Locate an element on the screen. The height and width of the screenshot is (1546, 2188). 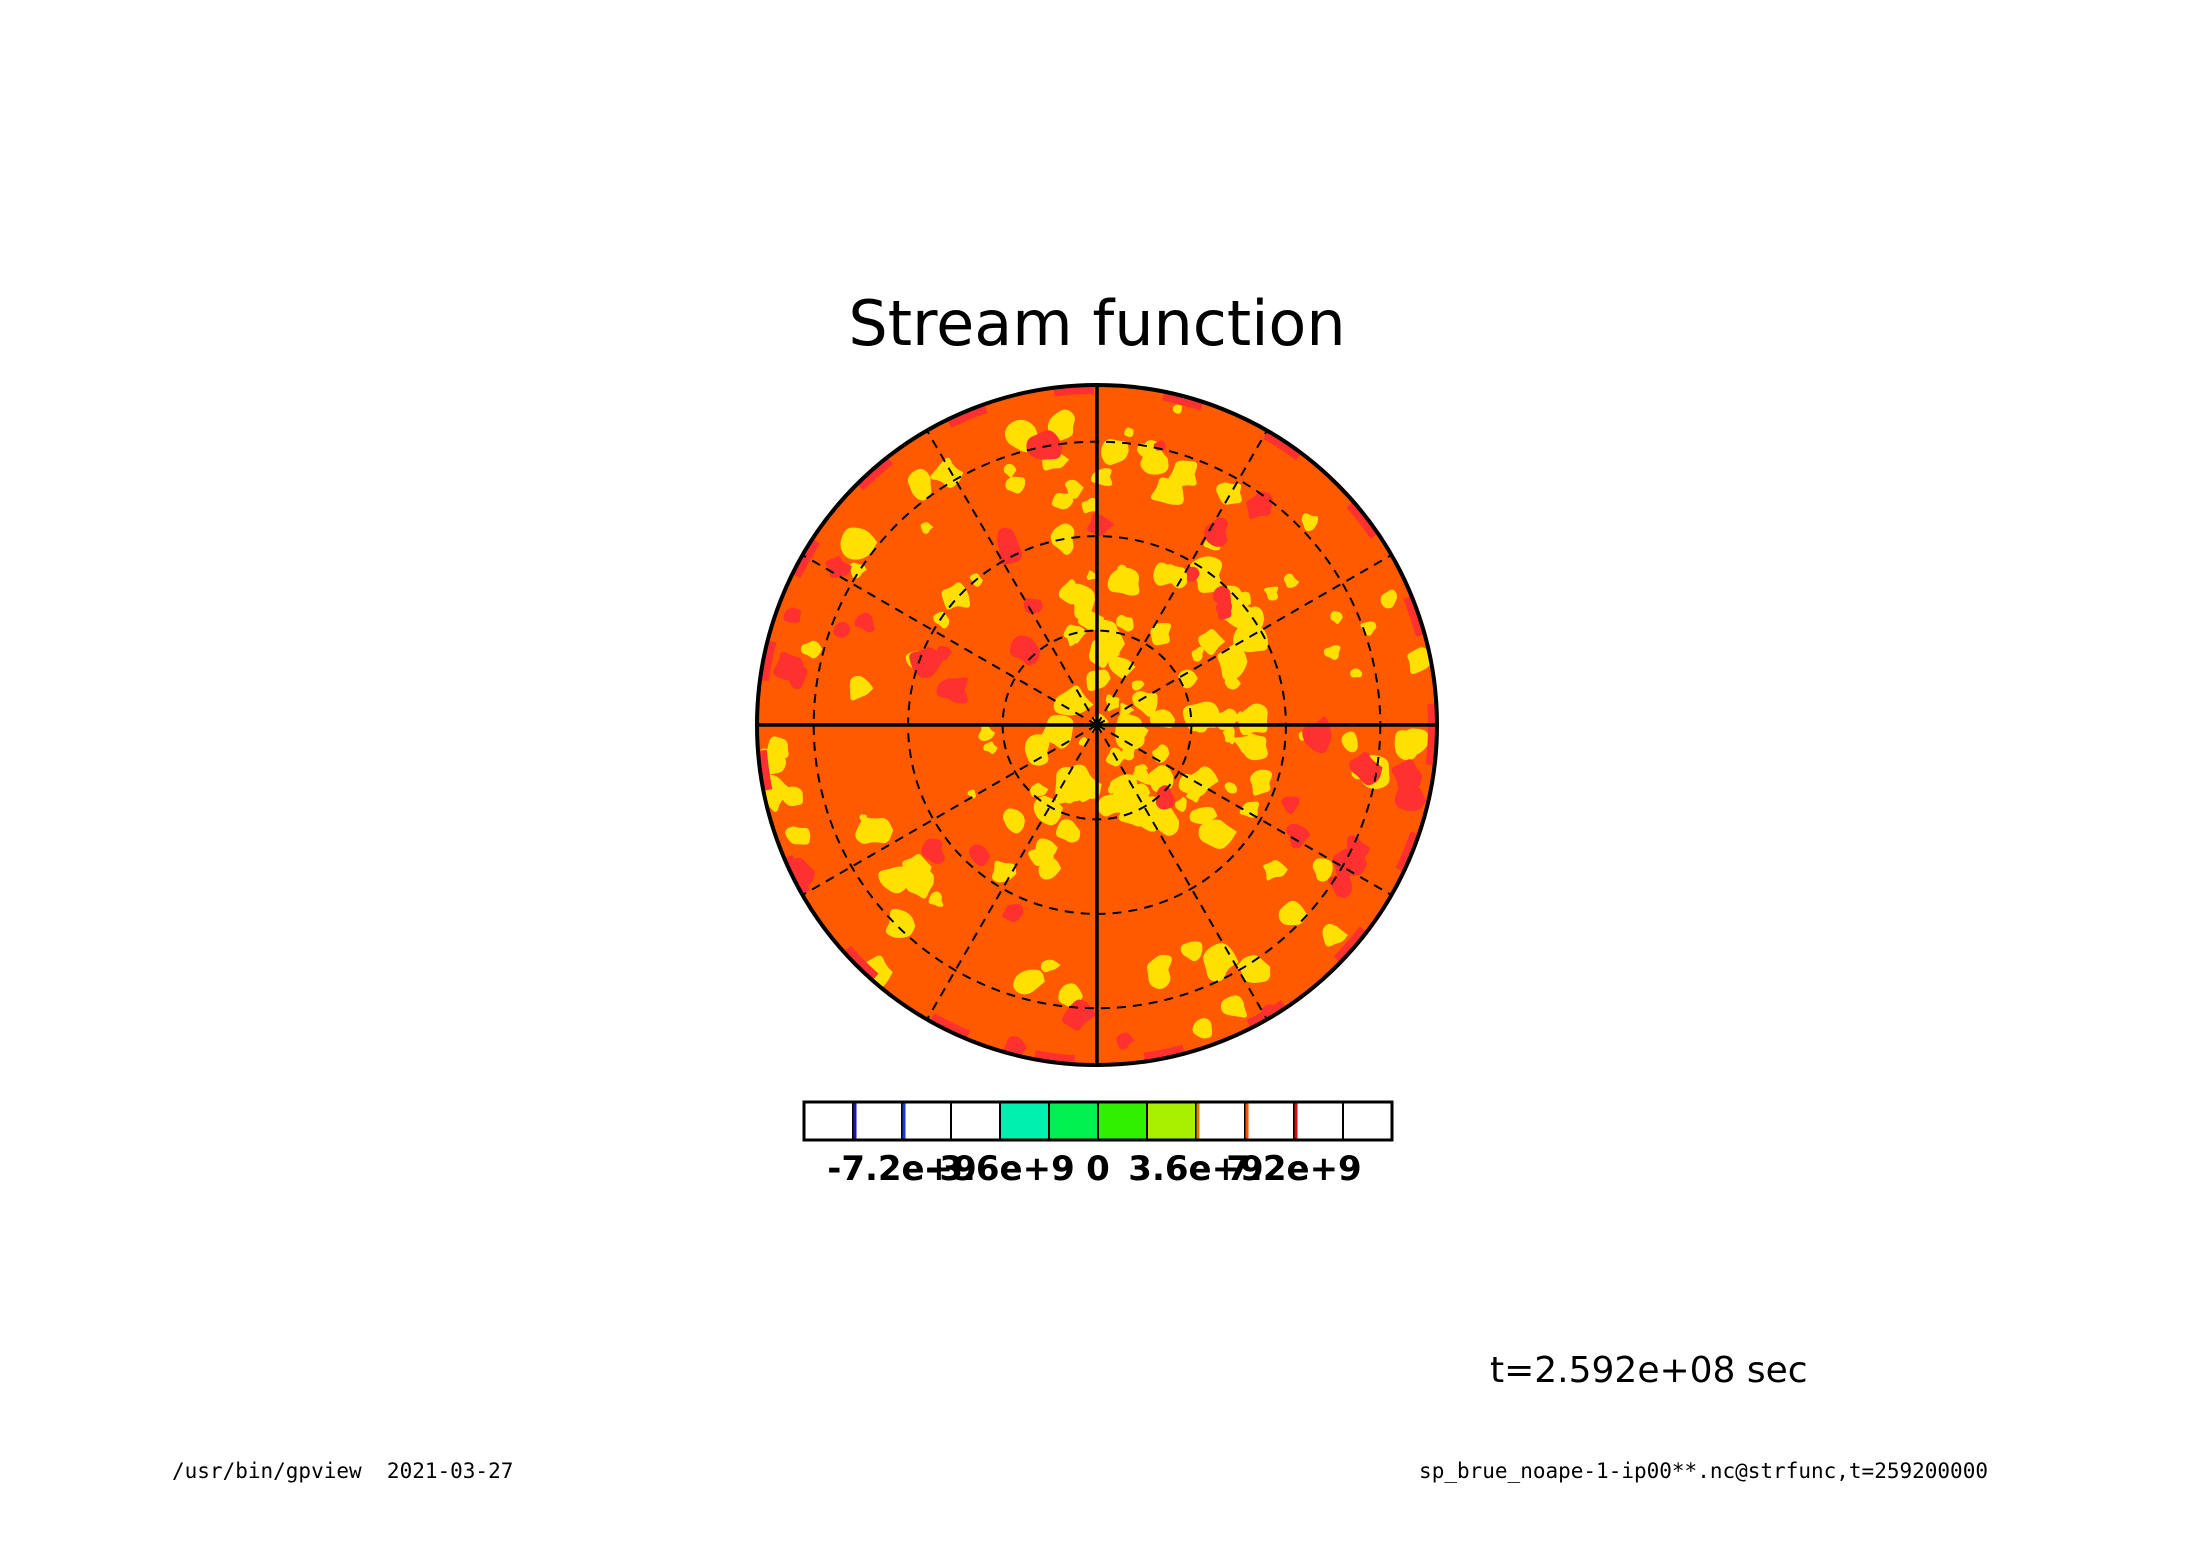
map-grid is located at coordinates (1097, 725).